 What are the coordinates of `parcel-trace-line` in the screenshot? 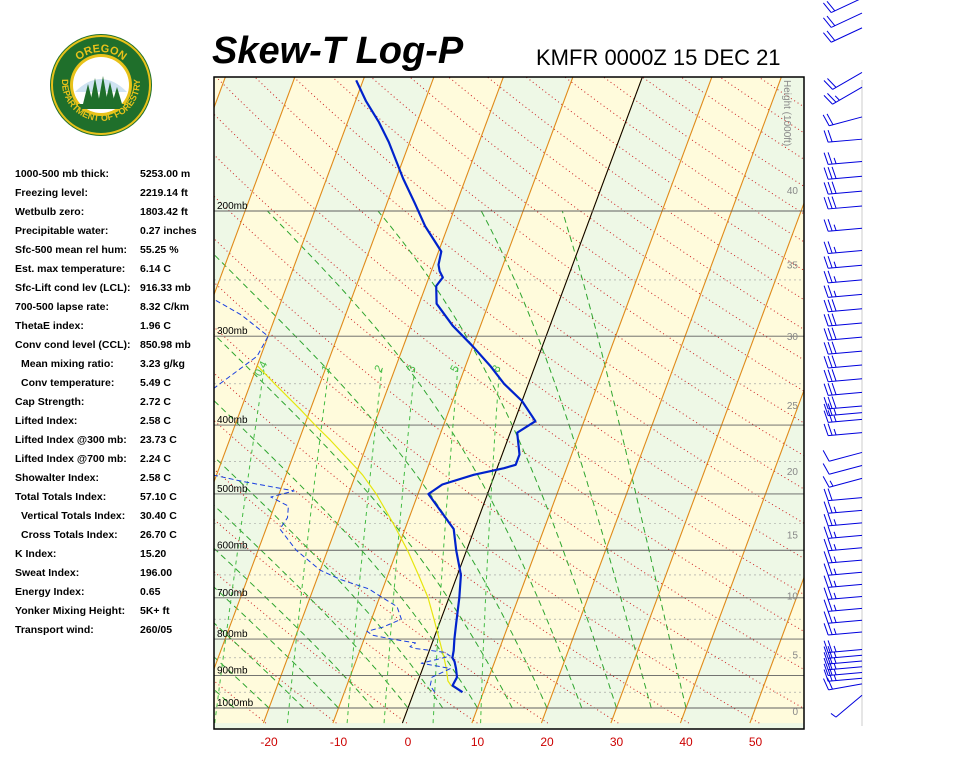 It's located at (359, 529).